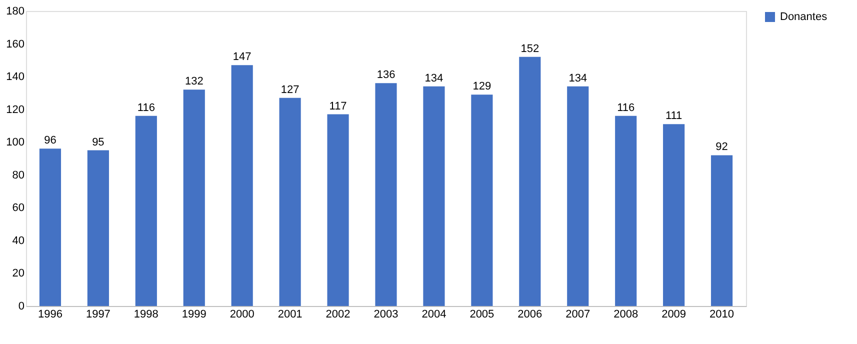  I want to click on x-tick-label: 1999, so click(194, 314).